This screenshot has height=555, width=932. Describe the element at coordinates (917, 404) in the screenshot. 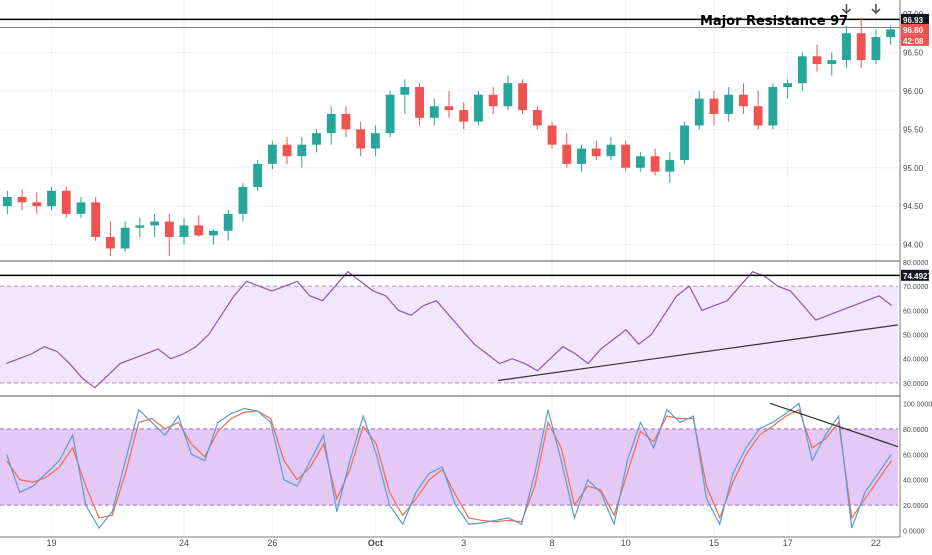

I see `stoch-tick-label: 100.0000` at that location.